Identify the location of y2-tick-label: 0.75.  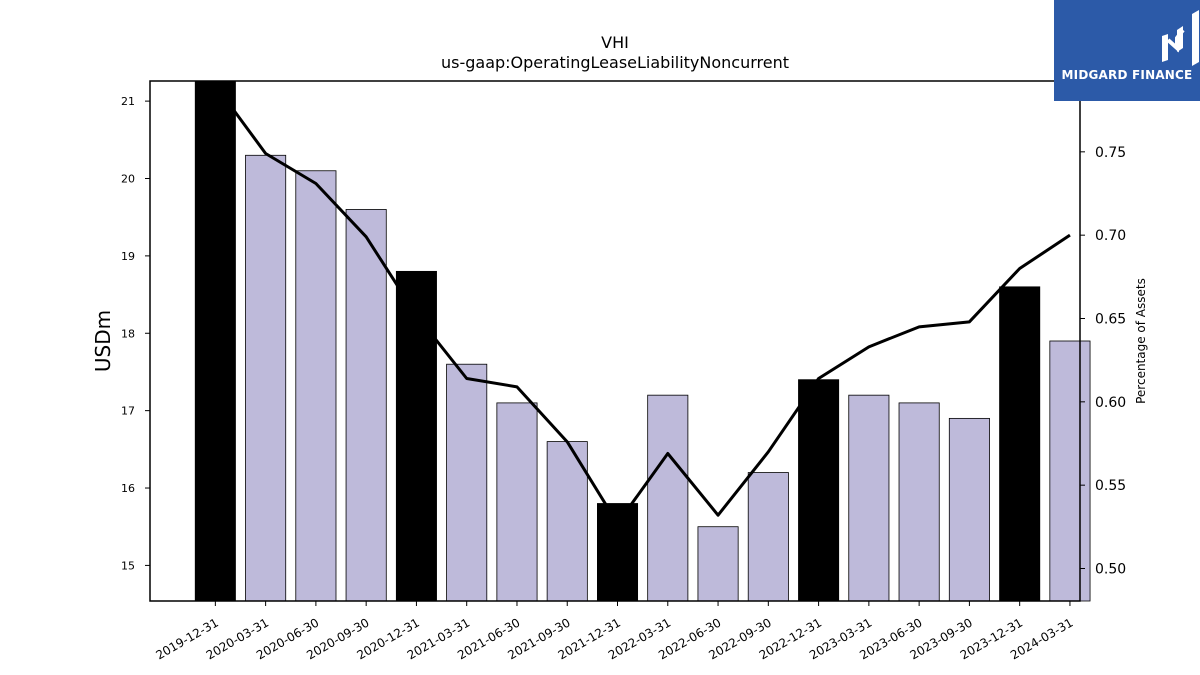
(1110, 153).